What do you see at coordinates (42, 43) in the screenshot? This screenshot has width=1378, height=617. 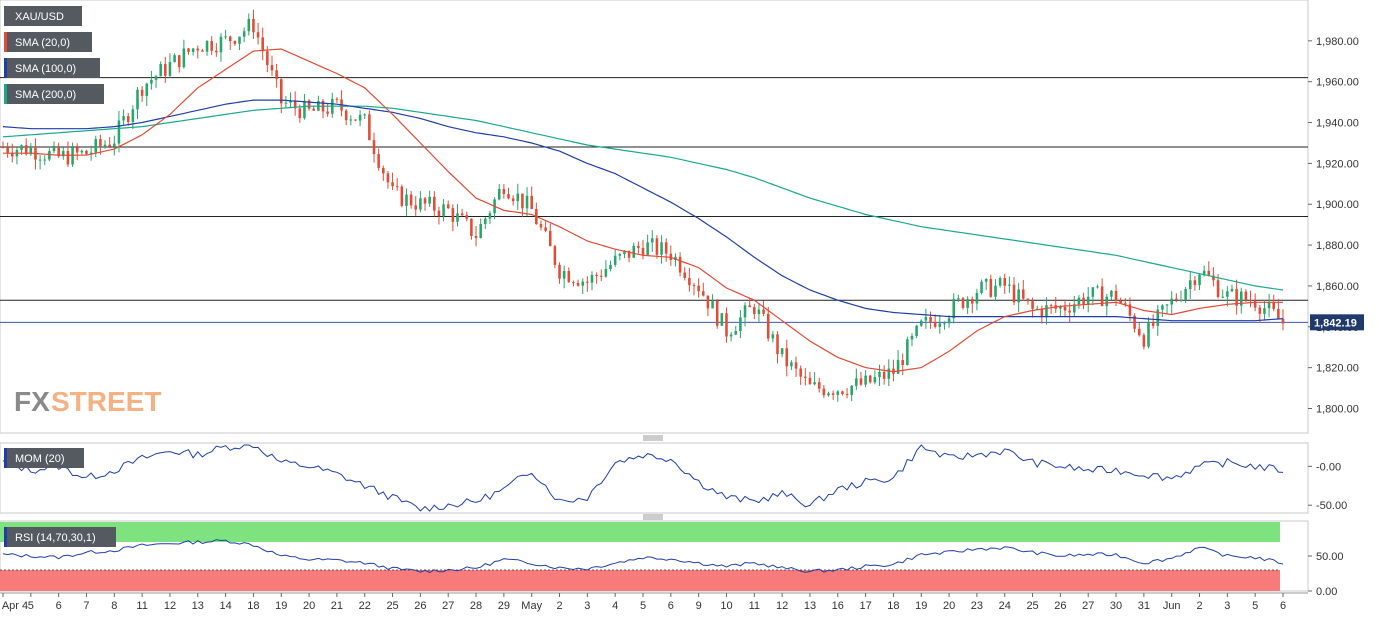 I see `legend-label: SMA (20,0)` at bounding box center [42, 43].